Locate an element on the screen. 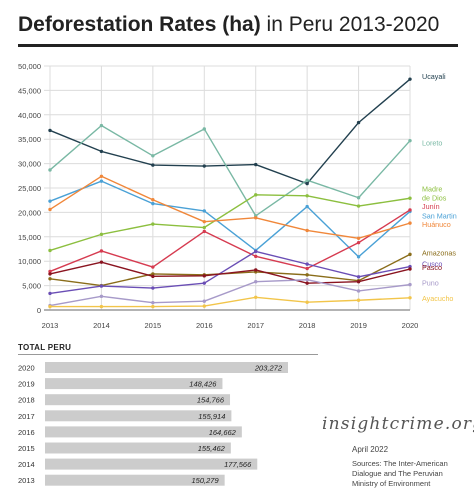 The width and height of the screenshot is (474, 504). series-label-pasco: Pasco is located at coordinates (432, 267).